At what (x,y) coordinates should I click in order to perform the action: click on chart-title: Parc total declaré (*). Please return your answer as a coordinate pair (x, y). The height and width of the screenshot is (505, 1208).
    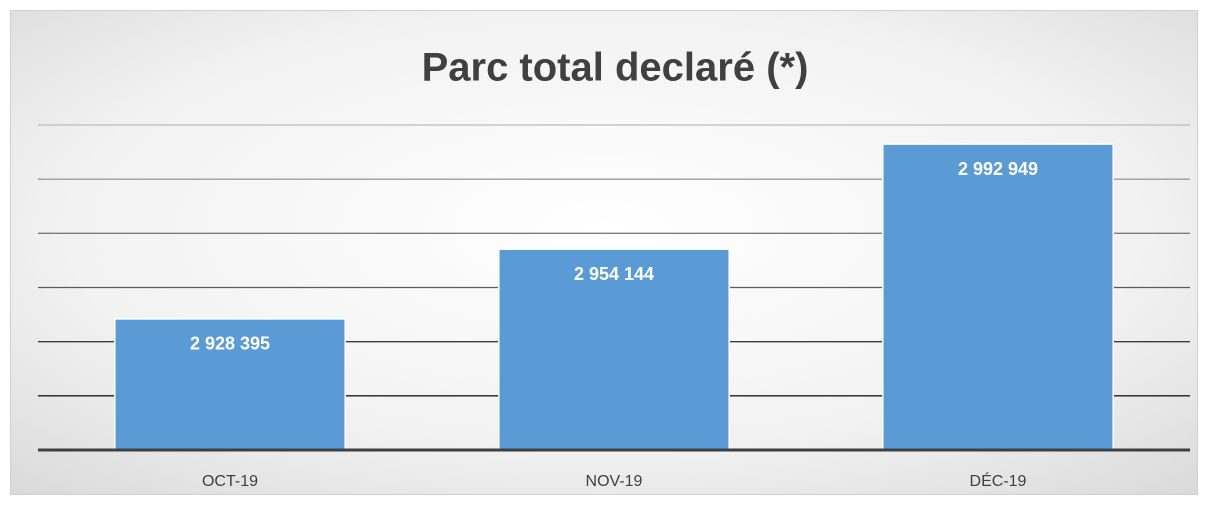
    Looking at the image, I should click on (615, 68).